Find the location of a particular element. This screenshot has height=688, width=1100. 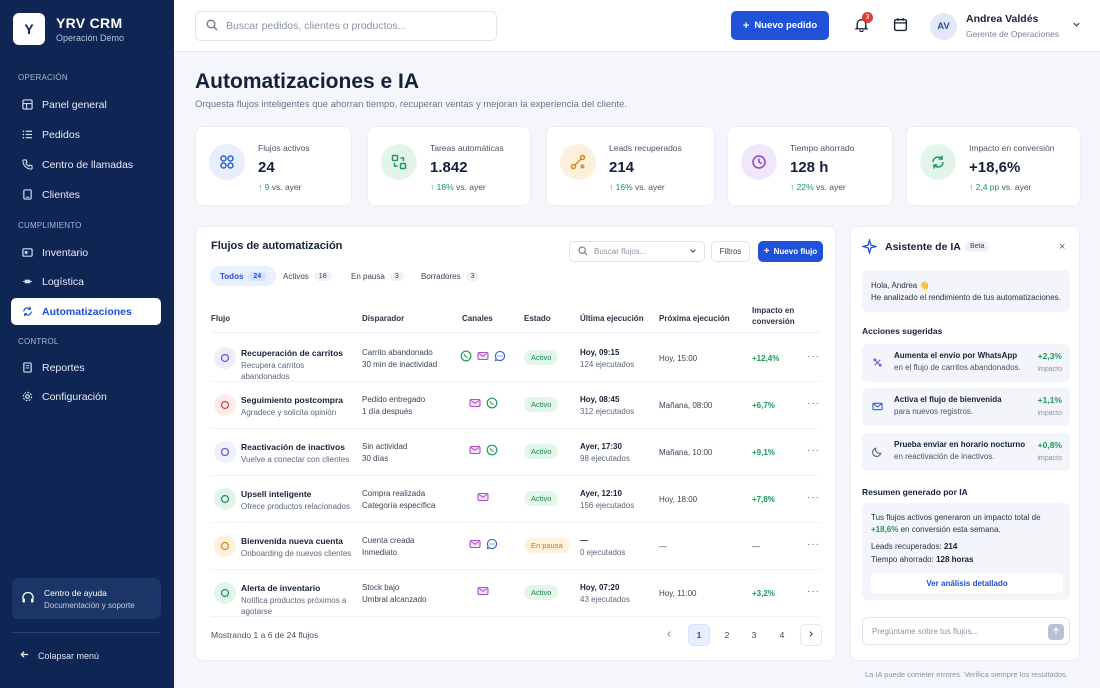

plus-icon: + is located at coordinates (746, 25).